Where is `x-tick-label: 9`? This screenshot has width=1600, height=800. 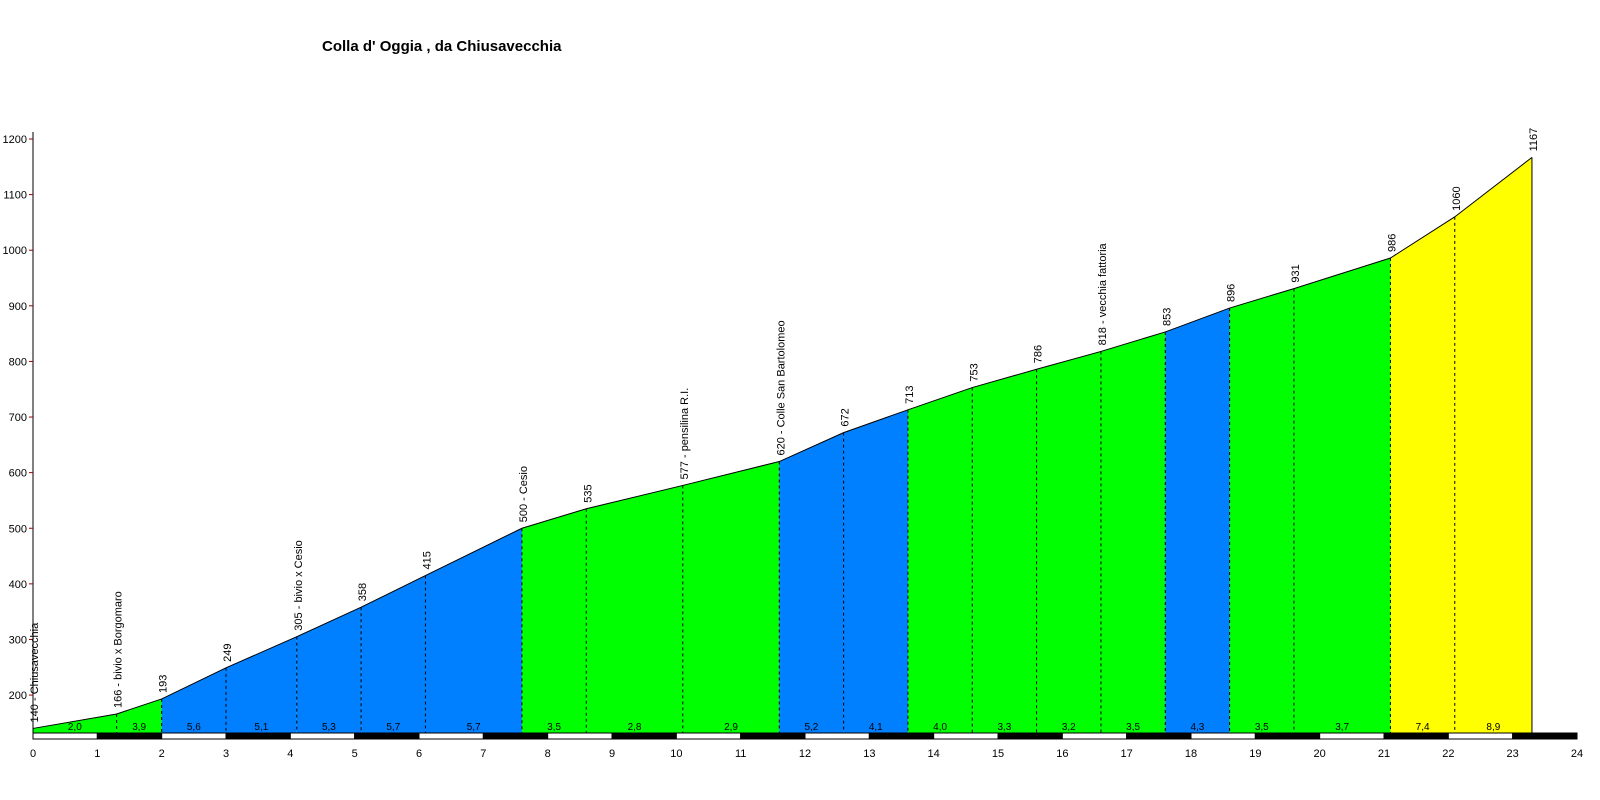 x-tick-label: 9 is located at coordinates (612, 754).